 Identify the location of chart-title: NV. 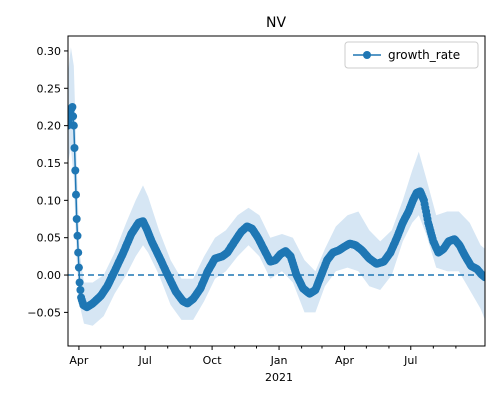
(276, 23).